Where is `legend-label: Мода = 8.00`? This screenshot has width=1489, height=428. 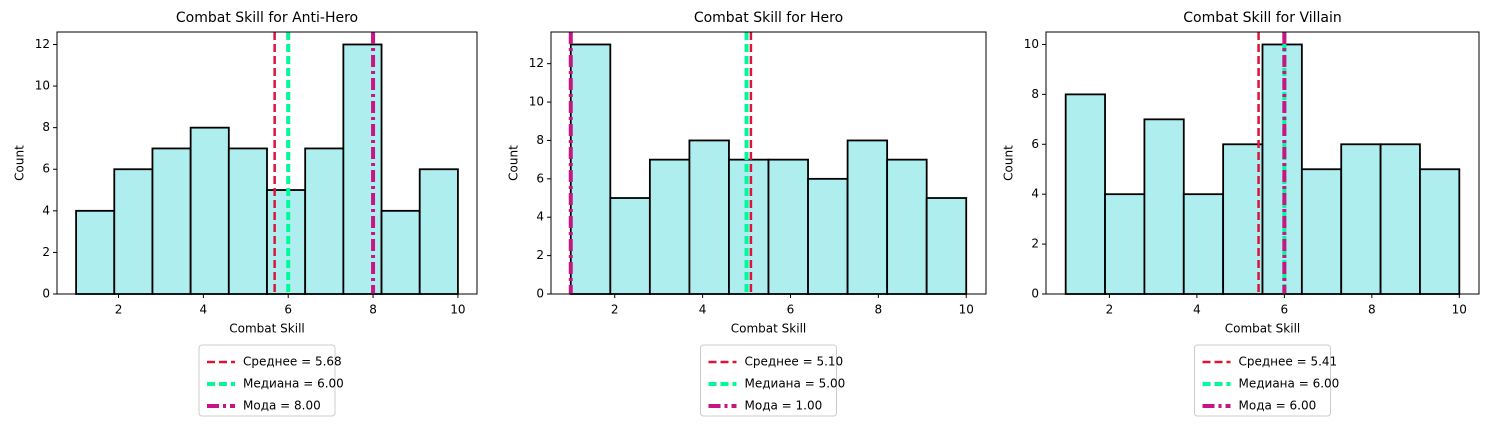 legend-label: Мода = 8.00 is located at coordinates (282, 406).